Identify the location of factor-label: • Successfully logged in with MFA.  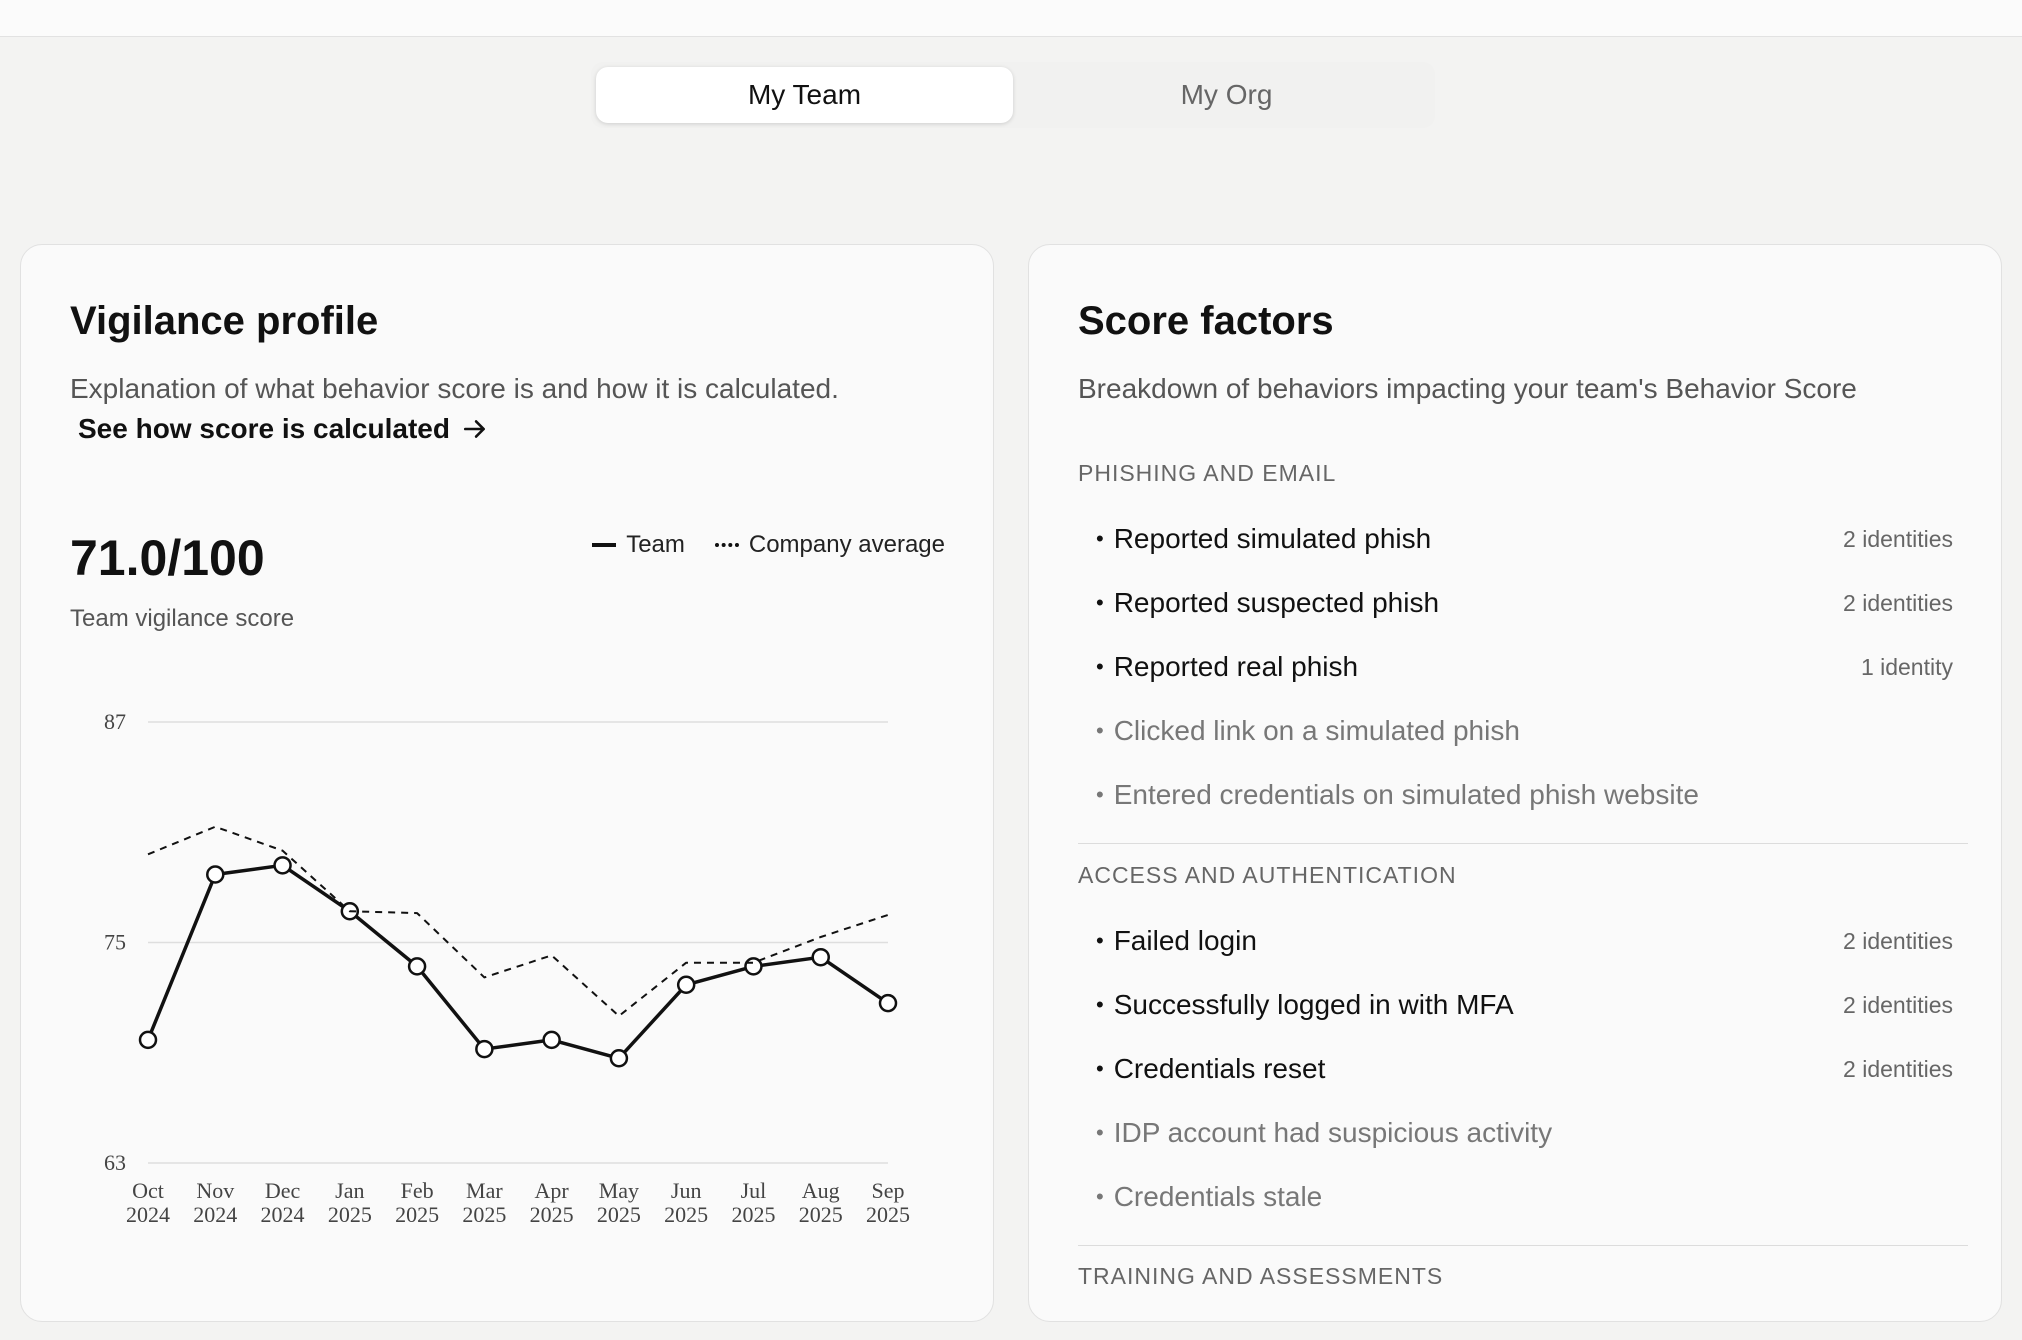
(1305, 1005).